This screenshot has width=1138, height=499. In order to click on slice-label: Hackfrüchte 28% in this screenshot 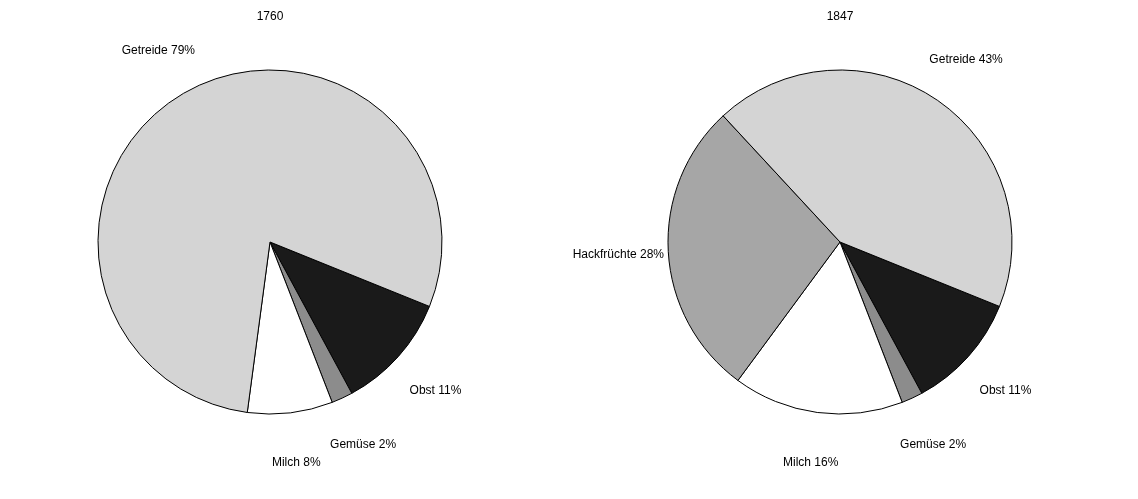, I will do `click(618, 254)`.